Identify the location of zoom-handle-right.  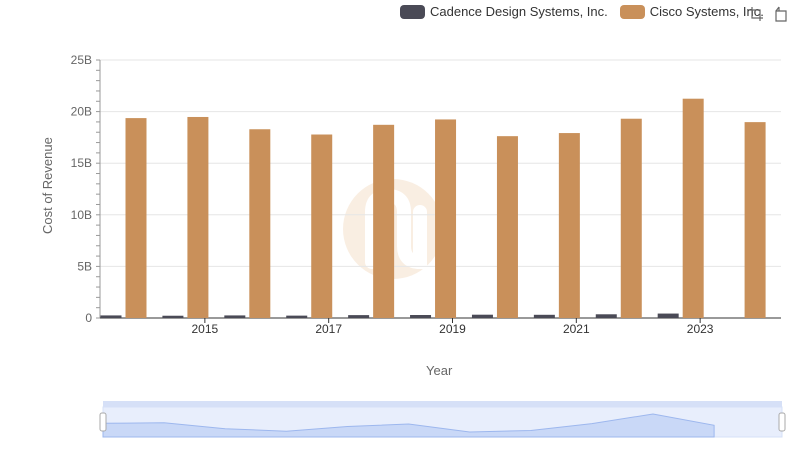
(782, 422).